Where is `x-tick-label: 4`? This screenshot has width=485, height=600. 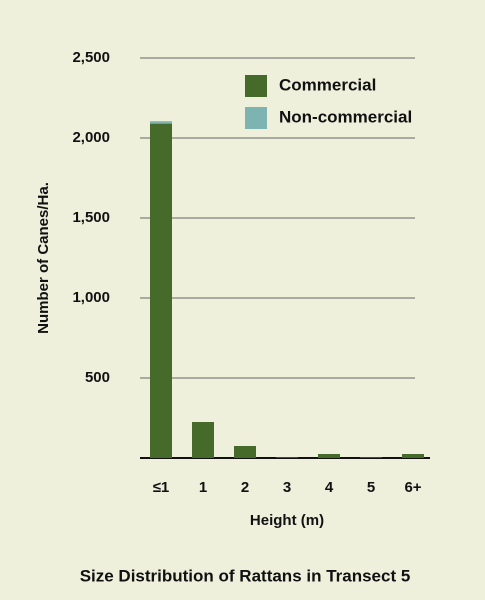 x-tick-label: 4 is located at coordinates (329, 487).